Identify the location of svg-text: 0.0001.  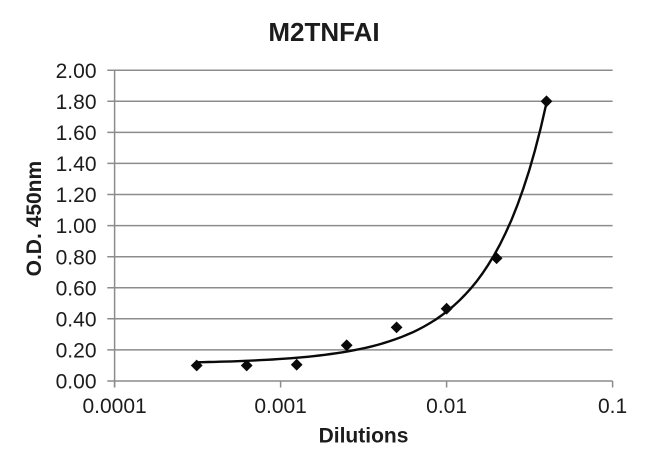
(114, 406).